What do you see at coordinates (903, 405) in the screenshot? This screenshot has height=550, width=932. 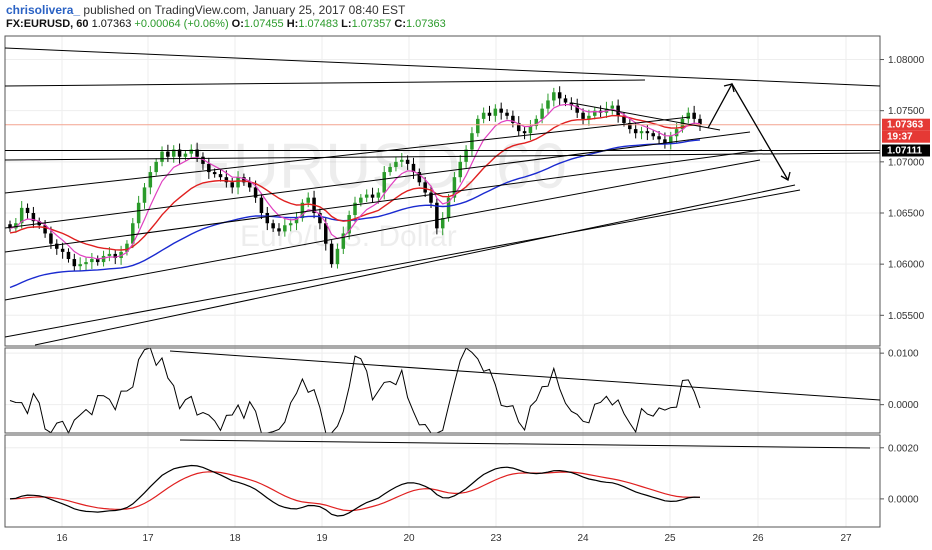 I see `osc1-y-tick-label: 0.0000` at bounding box center [903, 405].